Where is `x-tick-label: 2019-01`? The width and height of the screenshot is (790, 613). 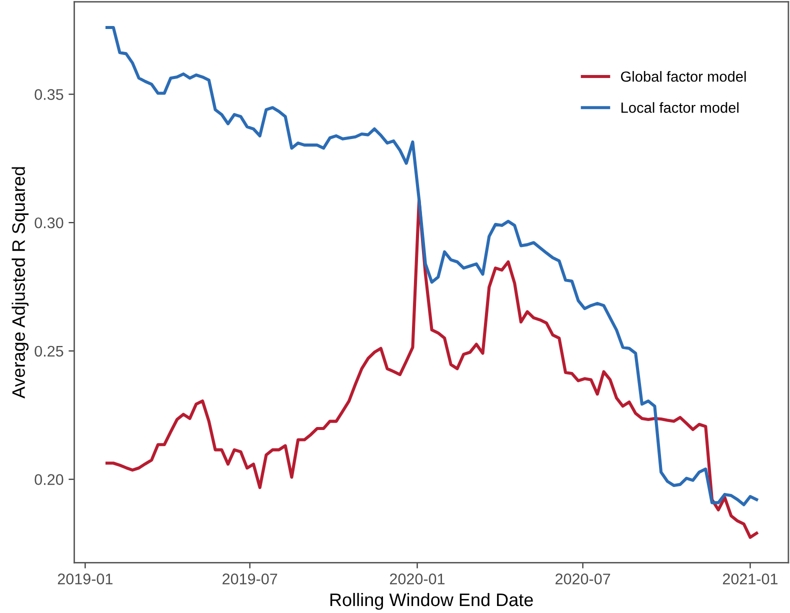 x-tick-label: 2019-01 is located at coordinates (85, 579).